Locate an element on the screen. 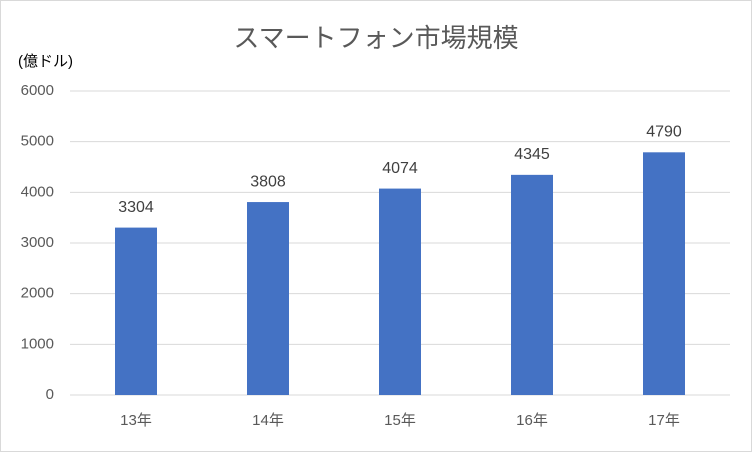 The width and height of the screenshot is (752, 452). x-tick-label: 14年 is located at coordinates (268, 420).